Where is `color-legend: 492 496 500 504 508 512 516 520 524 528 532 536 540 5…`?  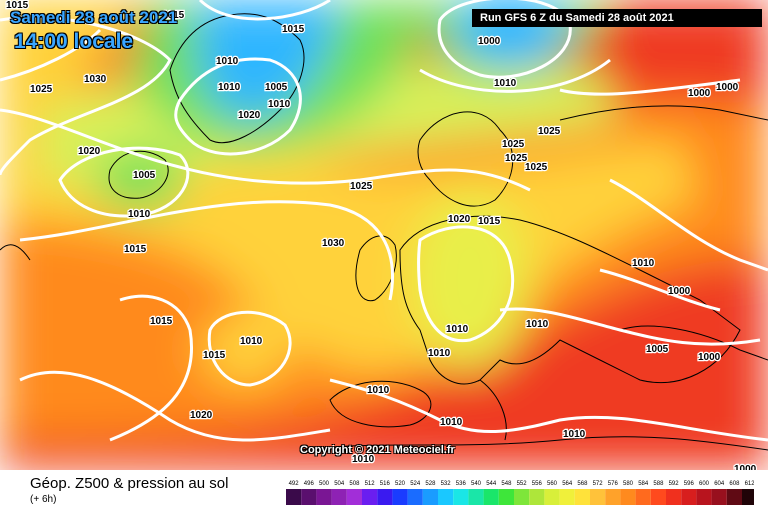 color-legend: 492 496 500 504 508 512 516 520 524 528 532 536 540 5… is located at coordinates (520, 493).